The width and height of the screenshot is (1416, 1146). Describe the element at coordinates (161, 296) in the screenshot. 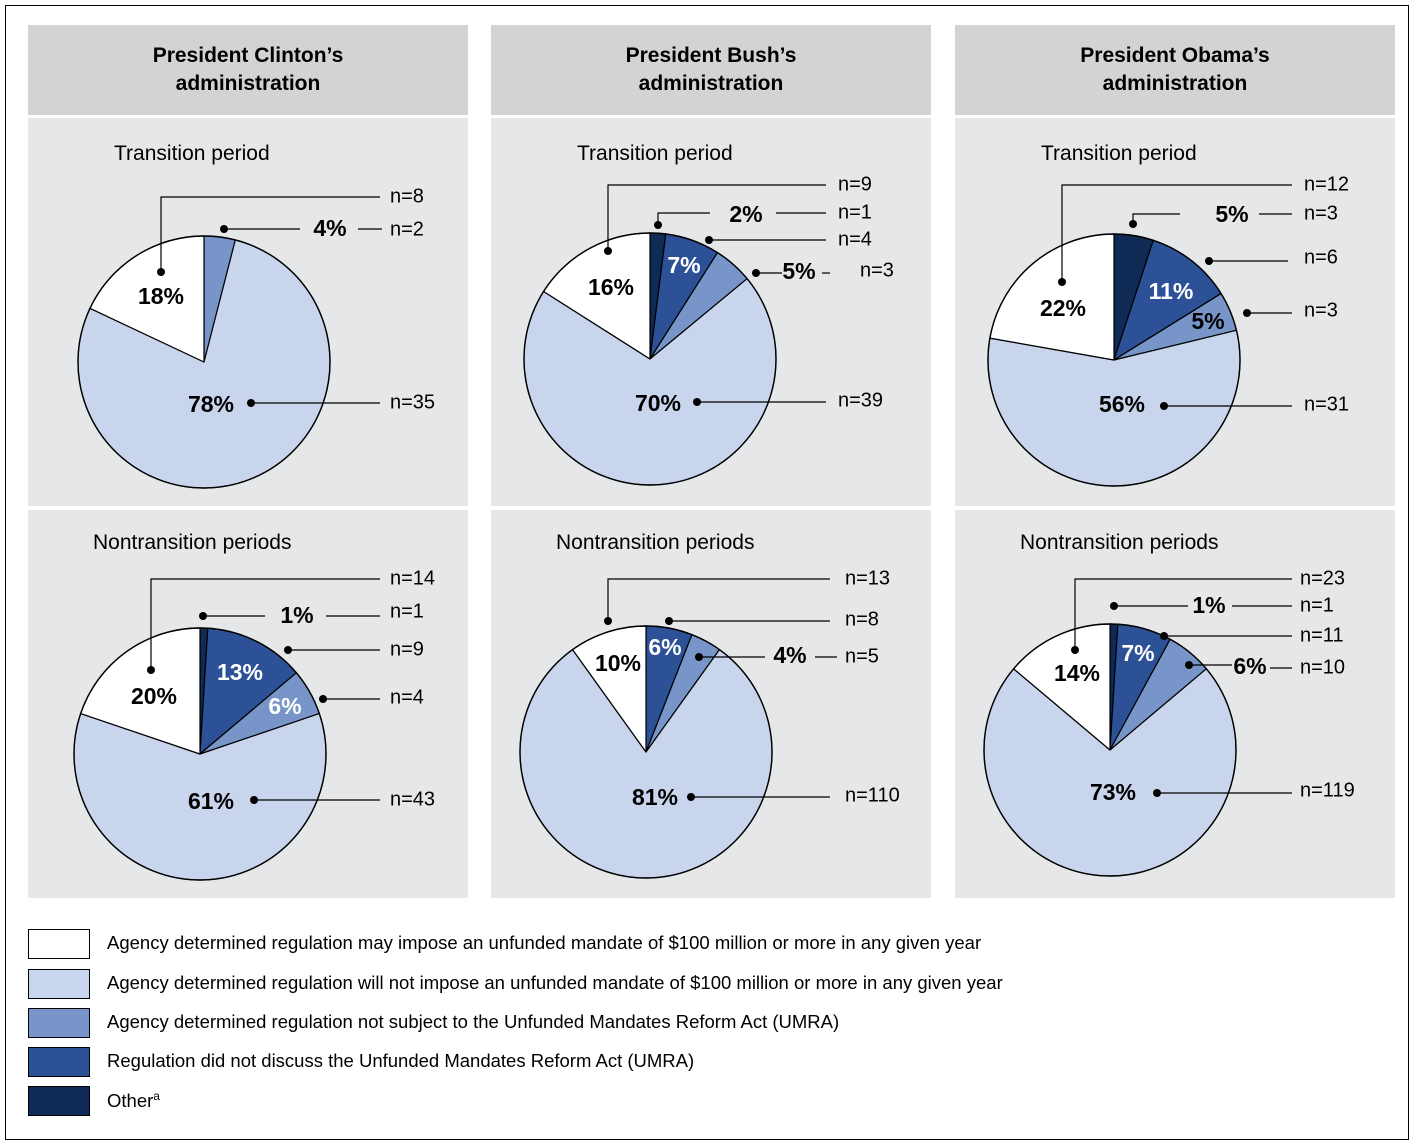

I see `slice-percent-label: 18%` at that location.